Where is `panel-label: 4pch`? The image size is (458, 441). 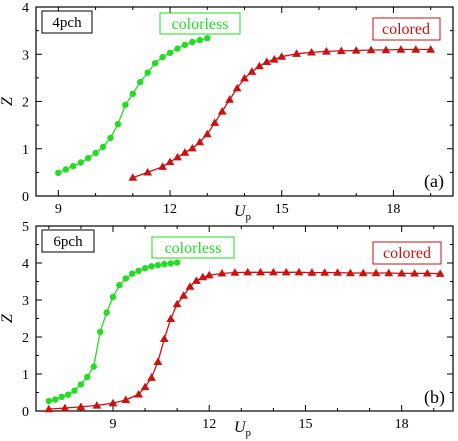
panel-label: 4pch is located at coordinates (67, 23).